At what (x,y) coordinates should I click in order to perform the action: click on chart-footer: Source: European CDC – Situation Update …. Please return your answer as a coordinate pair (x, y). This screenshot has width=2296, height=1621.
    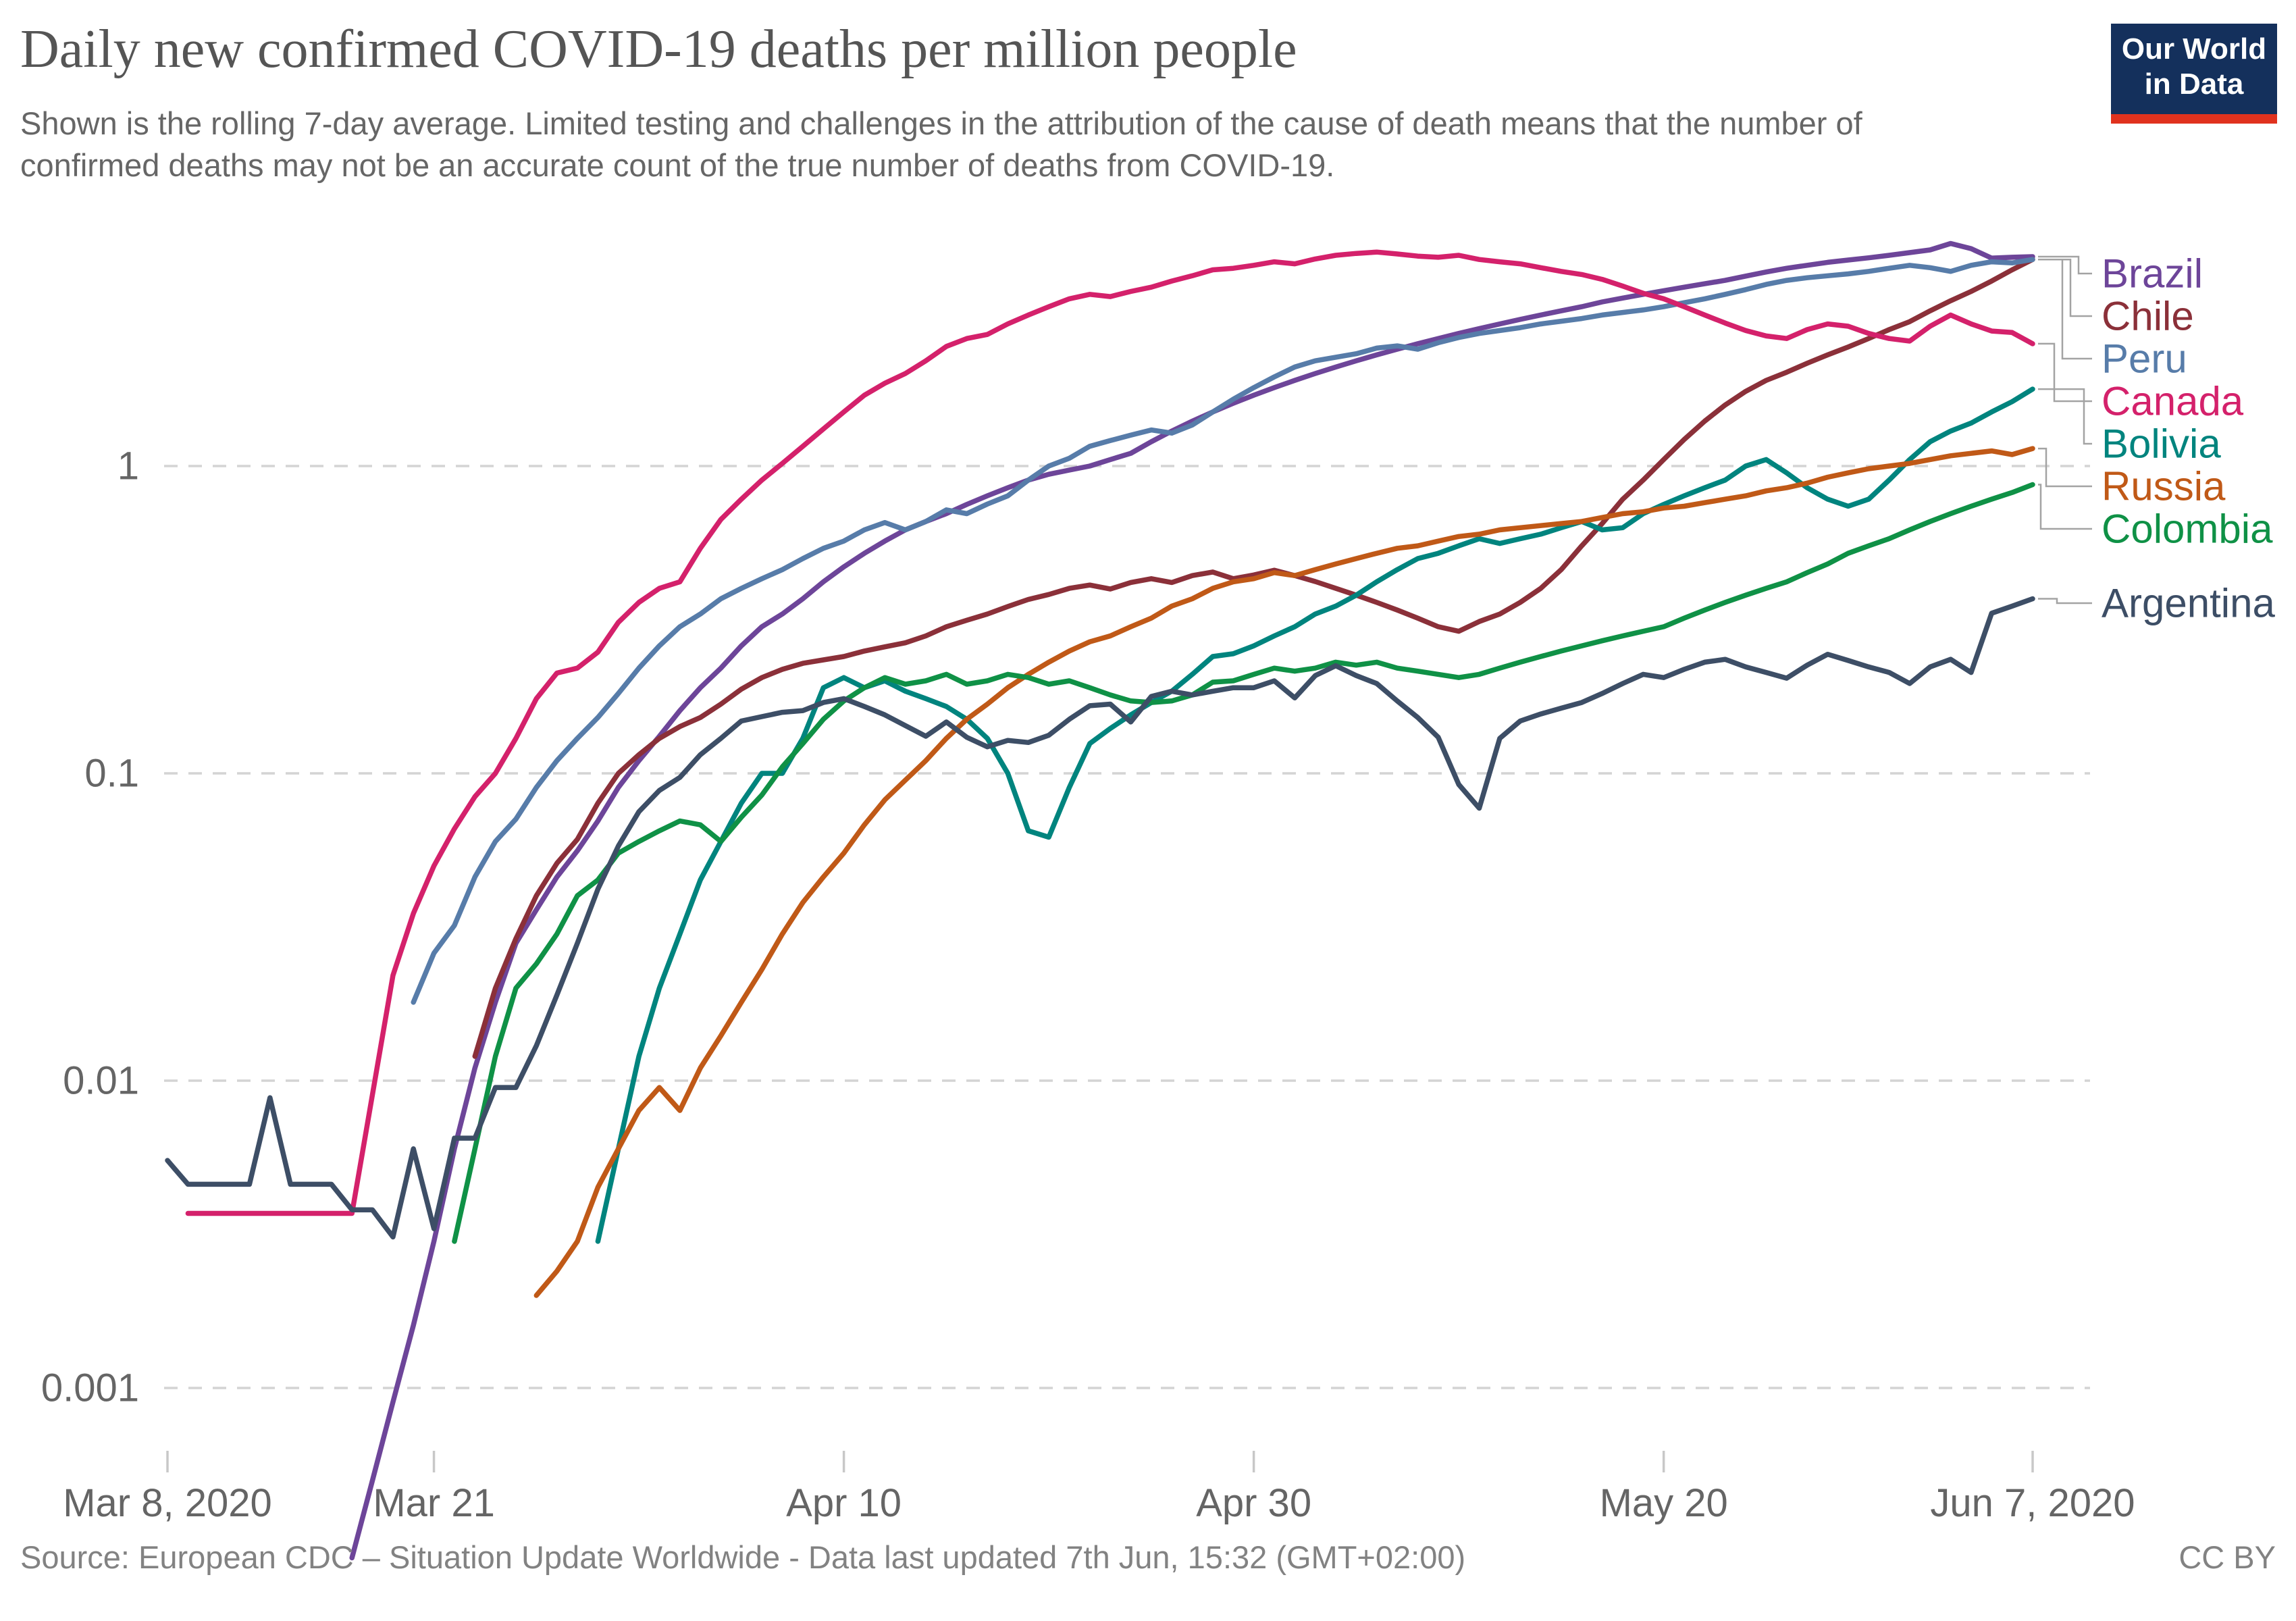
    Looking at the image, I should click on (1148, 1557).